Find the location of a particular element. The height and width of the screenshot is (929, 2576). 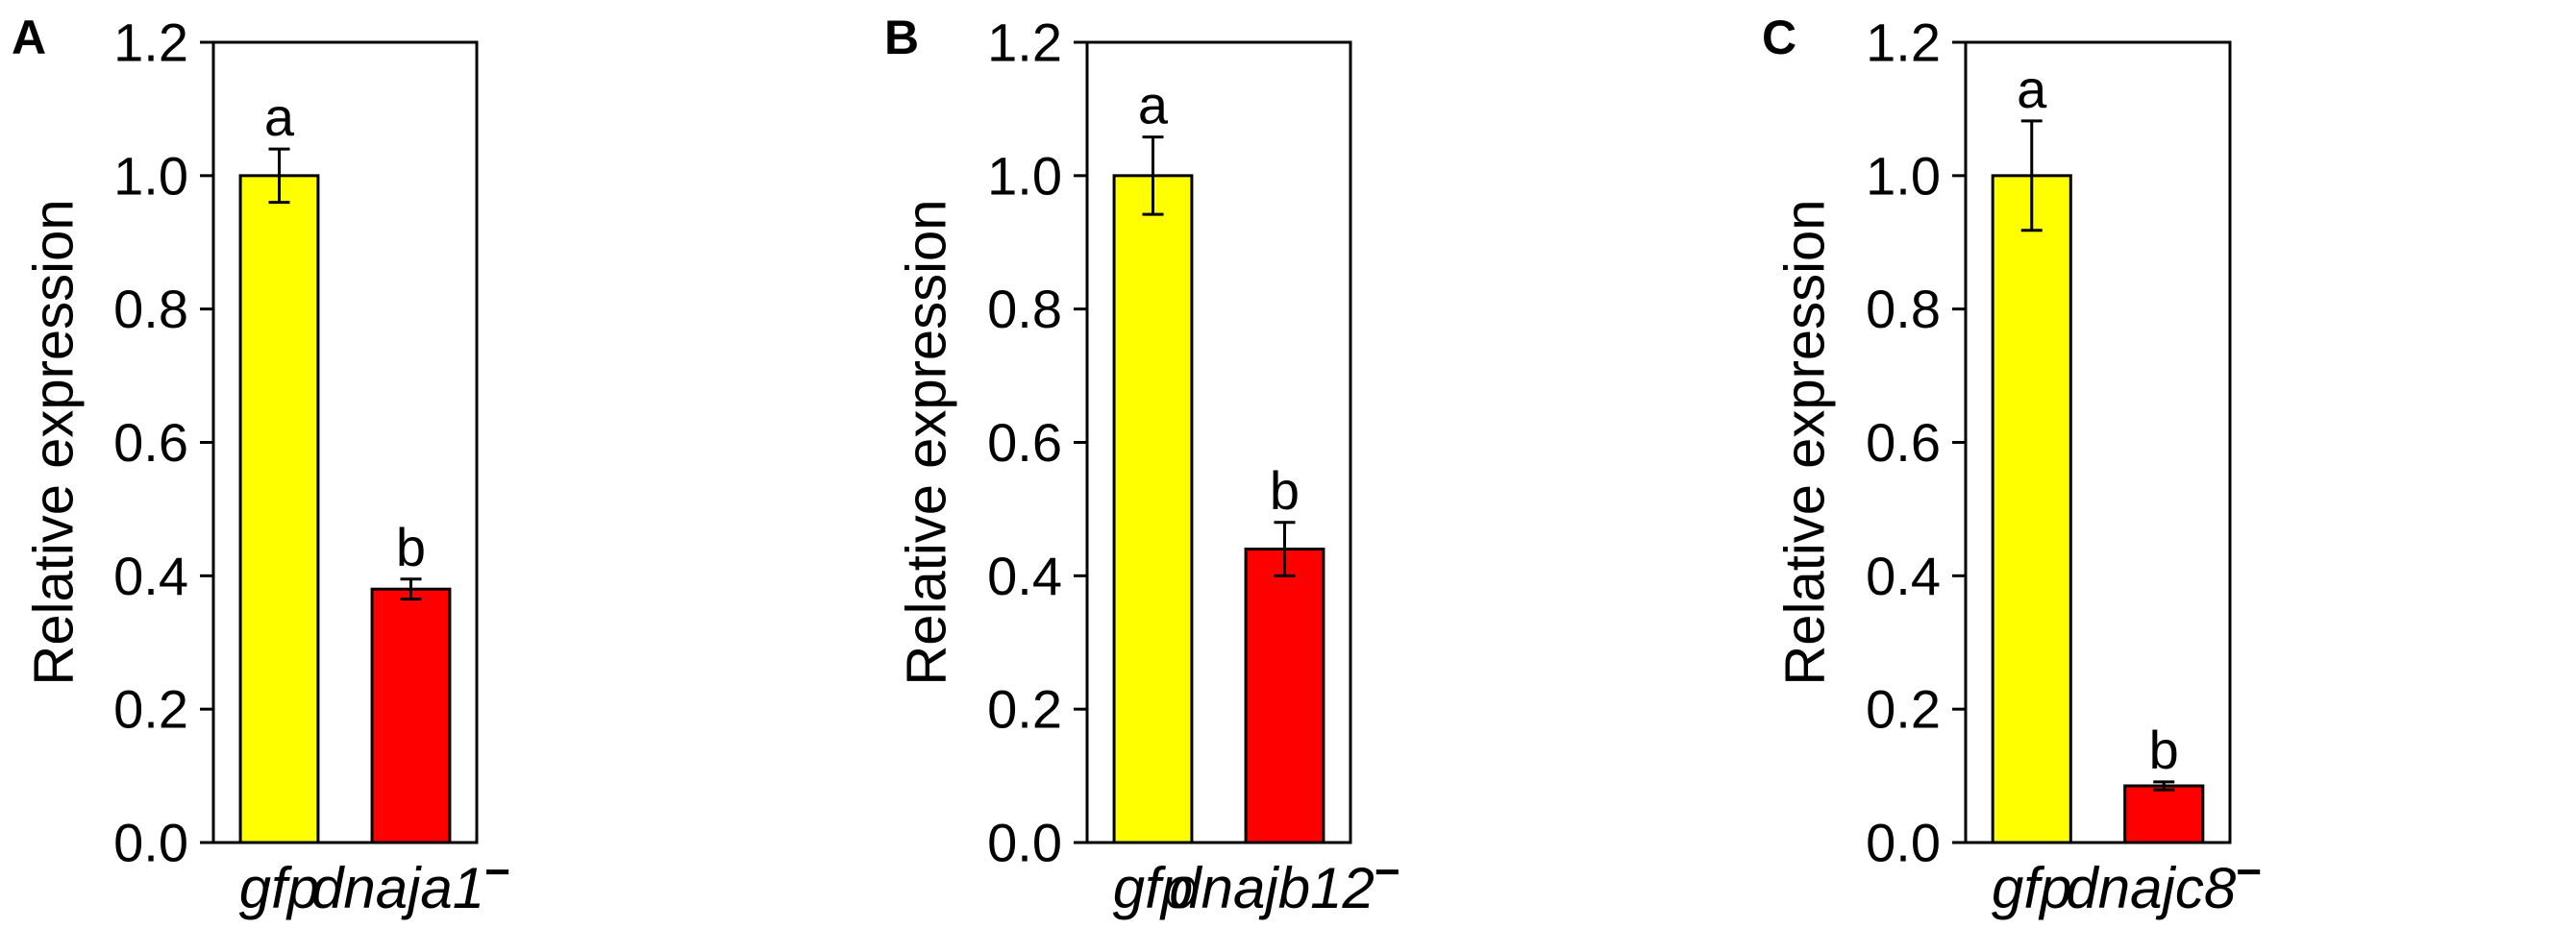

panel-letter: C is located at coordinates (1779, 37).